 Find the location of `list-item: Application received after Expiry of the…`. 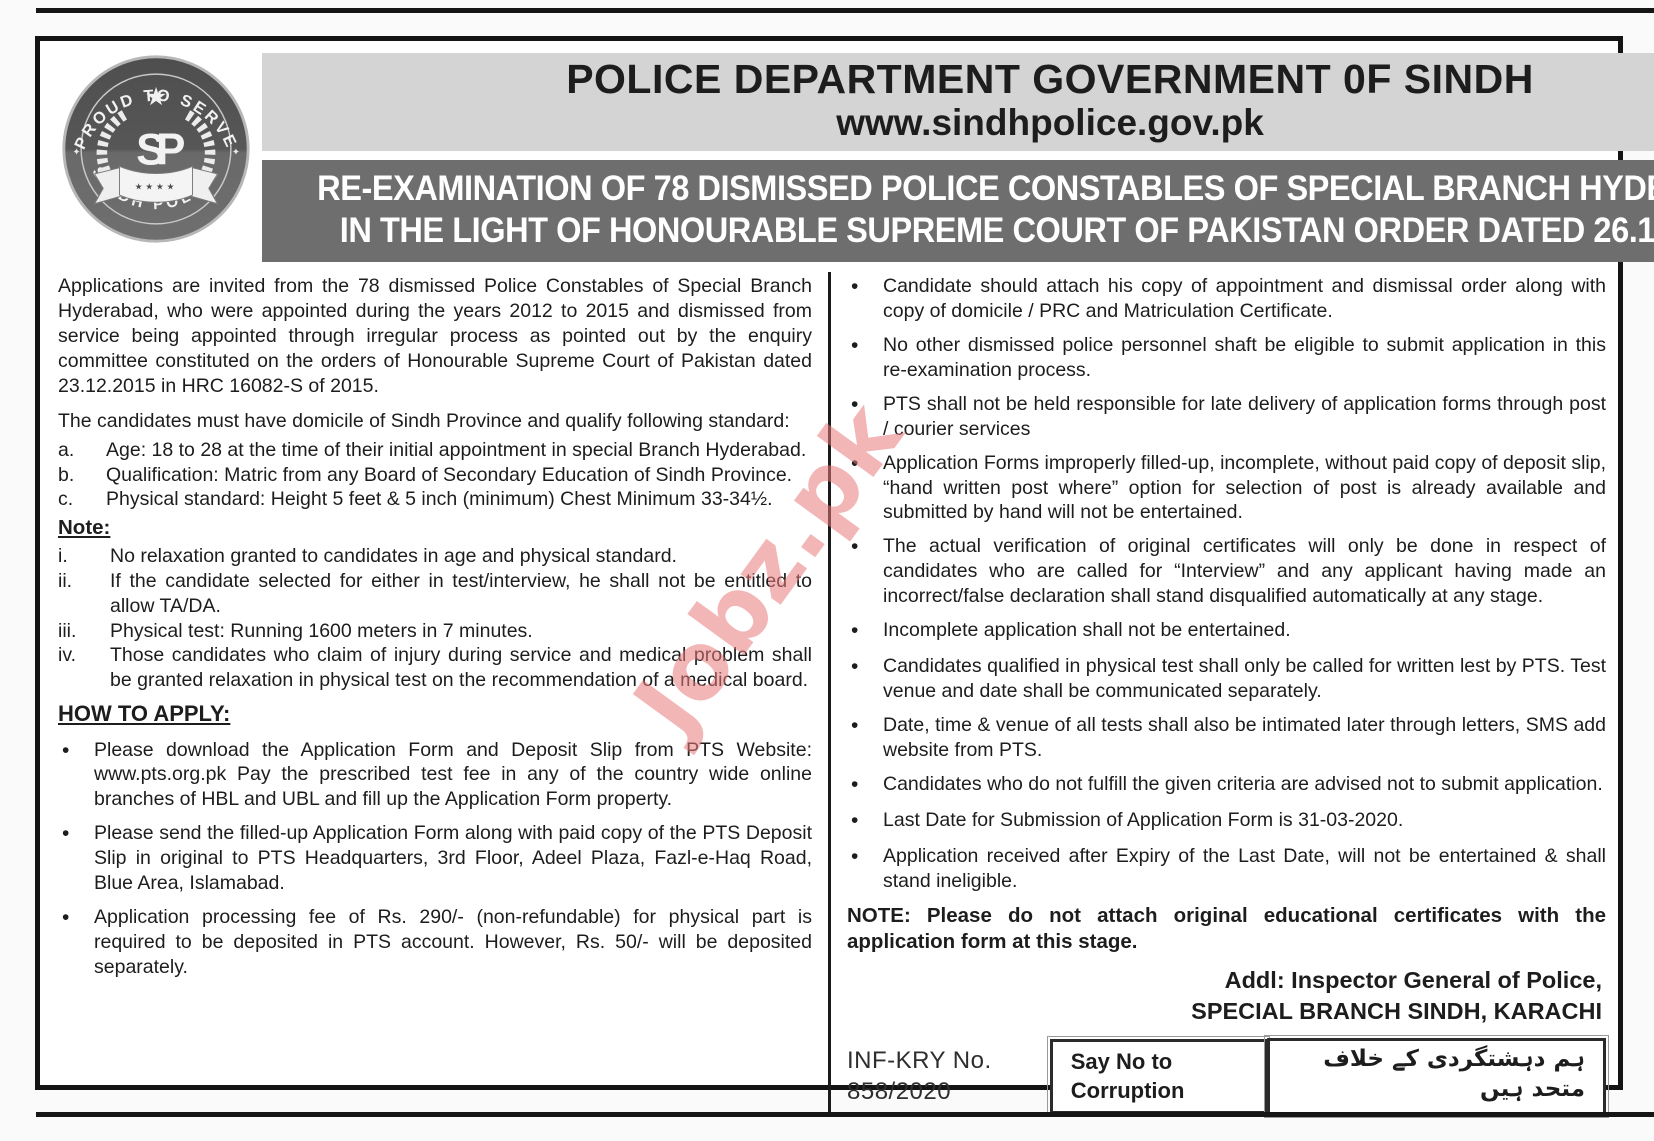

list-item: Application received after Expiry of the… is located at coordinates (1226, 869).